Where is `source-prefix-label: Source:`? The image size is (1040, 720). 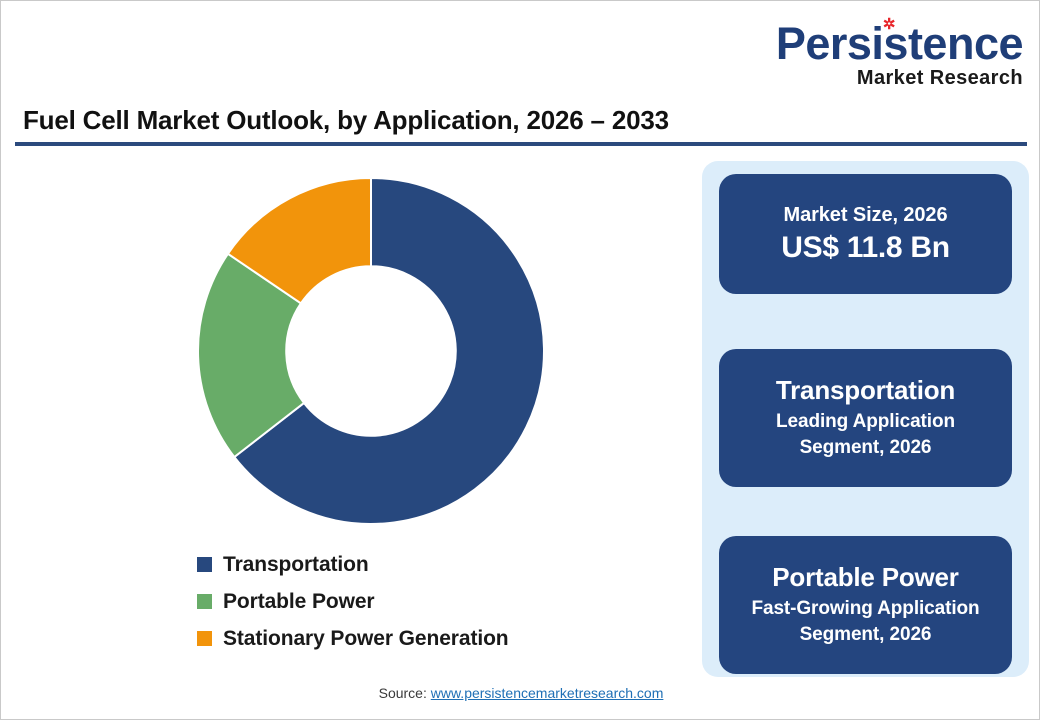
source-prefix-label: Source: is located at coordinates (404, 693).